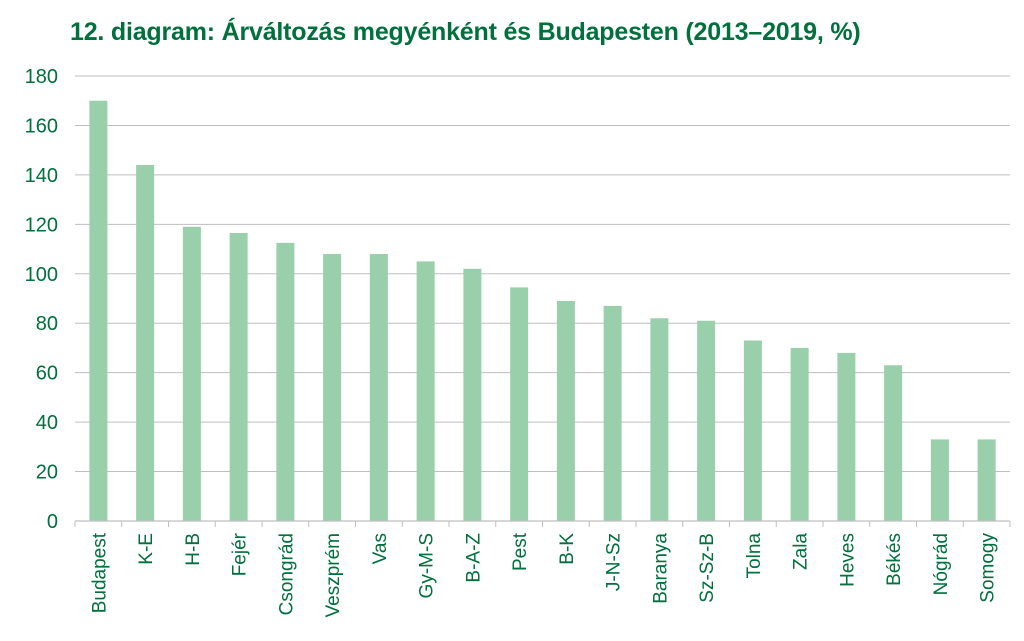 The height and width of the screenshot is (641, 1024). What do you see at coordinates (47, 423) in the screenshot?
I see `y-tick-label: 40` at bounding box center [47, 423].